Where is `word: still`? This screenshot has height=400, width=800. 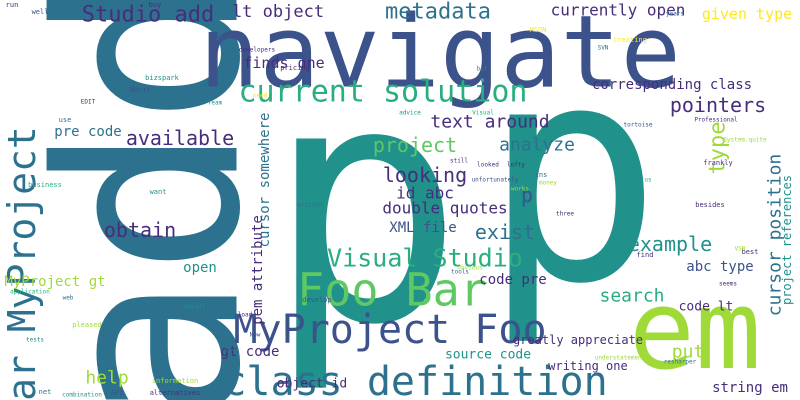 word: still is located at coordinates (459, 161).